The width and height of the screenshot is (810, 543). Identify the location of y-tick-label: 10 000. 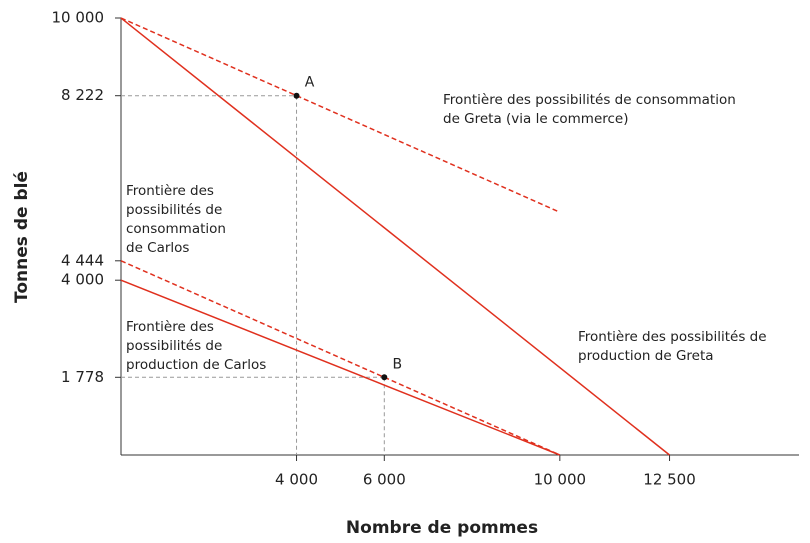
(78, 18).